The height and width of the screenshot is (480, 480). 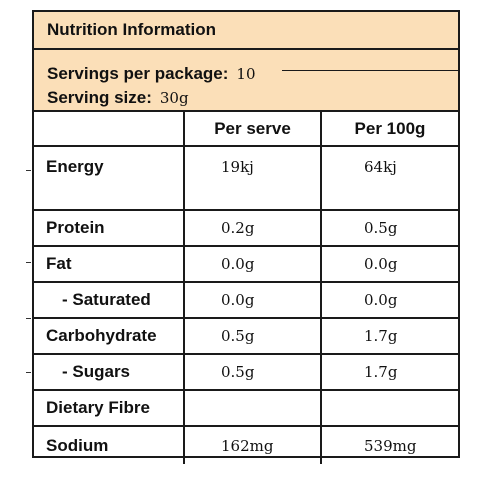 I want to click on table-row: Sodium 162mg 539mg, so click(x=246, y=444).